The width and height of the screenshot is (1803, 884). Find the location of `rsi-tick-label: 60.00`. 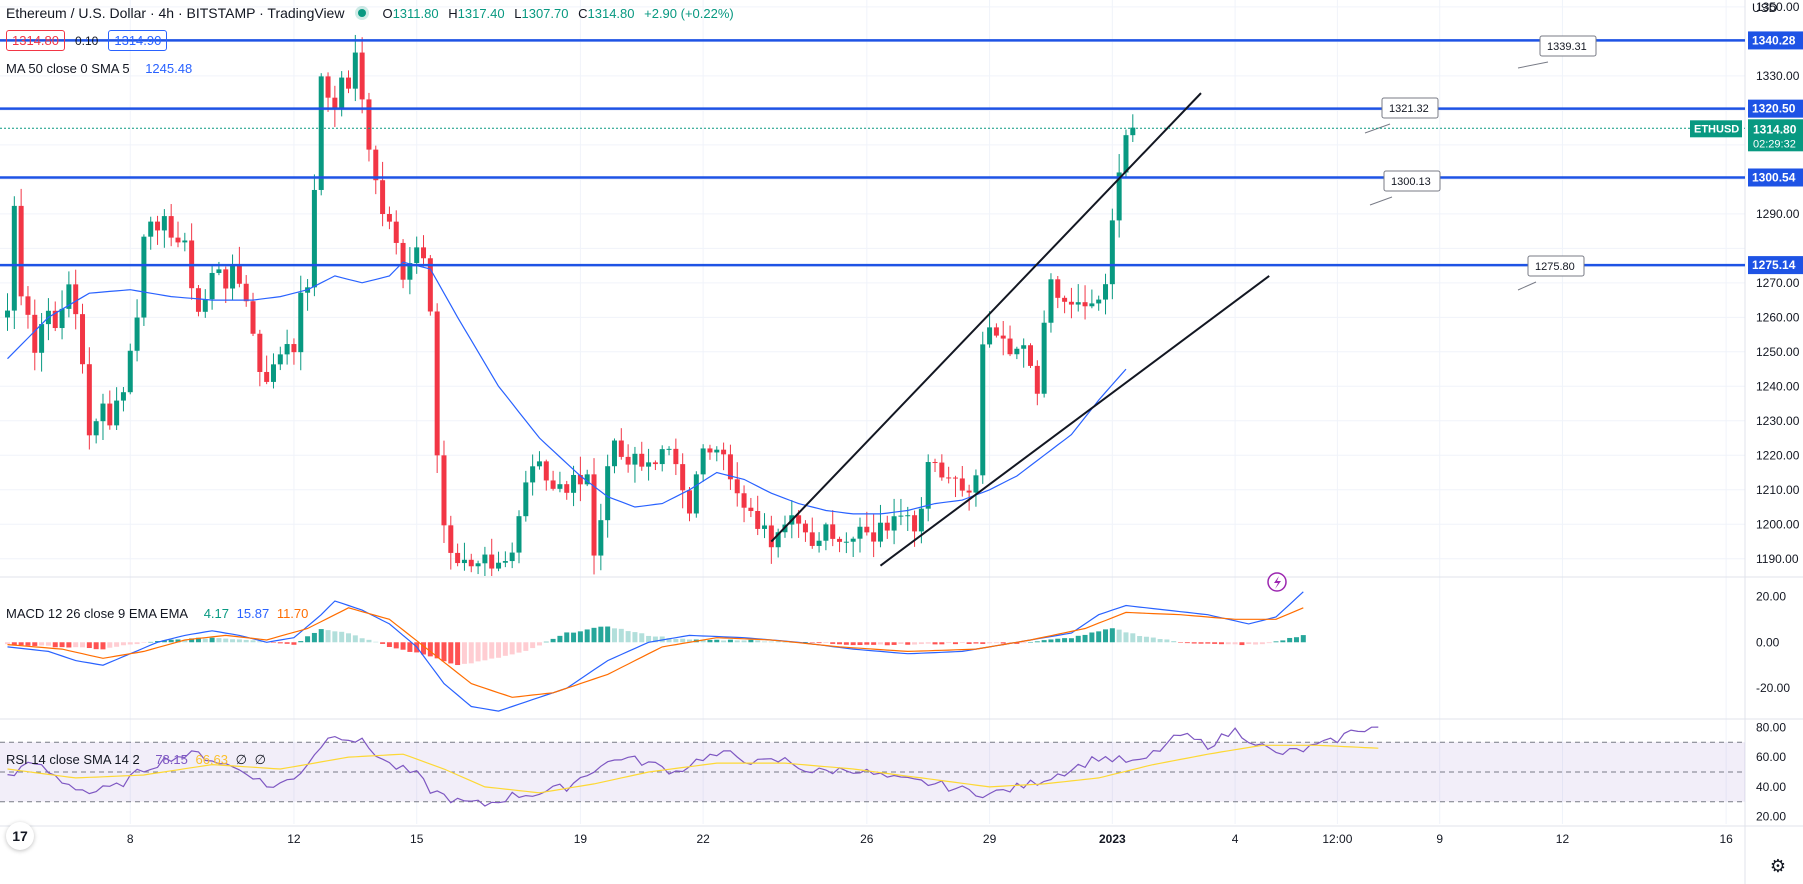

rsi-tick-label: 60.00 is located at coordinates (1771, 757).